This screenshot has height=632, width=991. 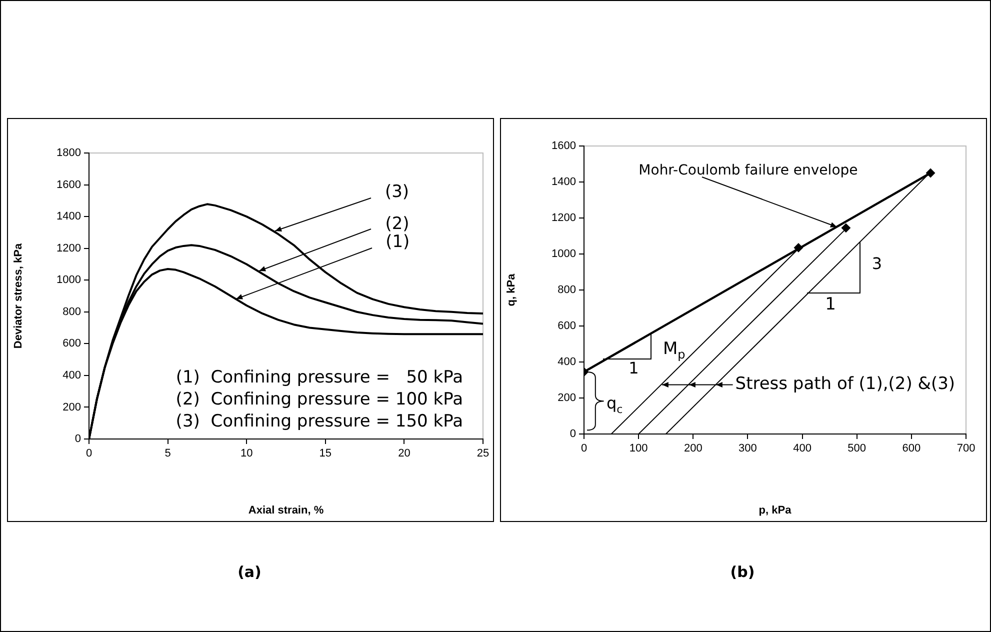 I want to click on text: (a), so click(x=249, y=572).